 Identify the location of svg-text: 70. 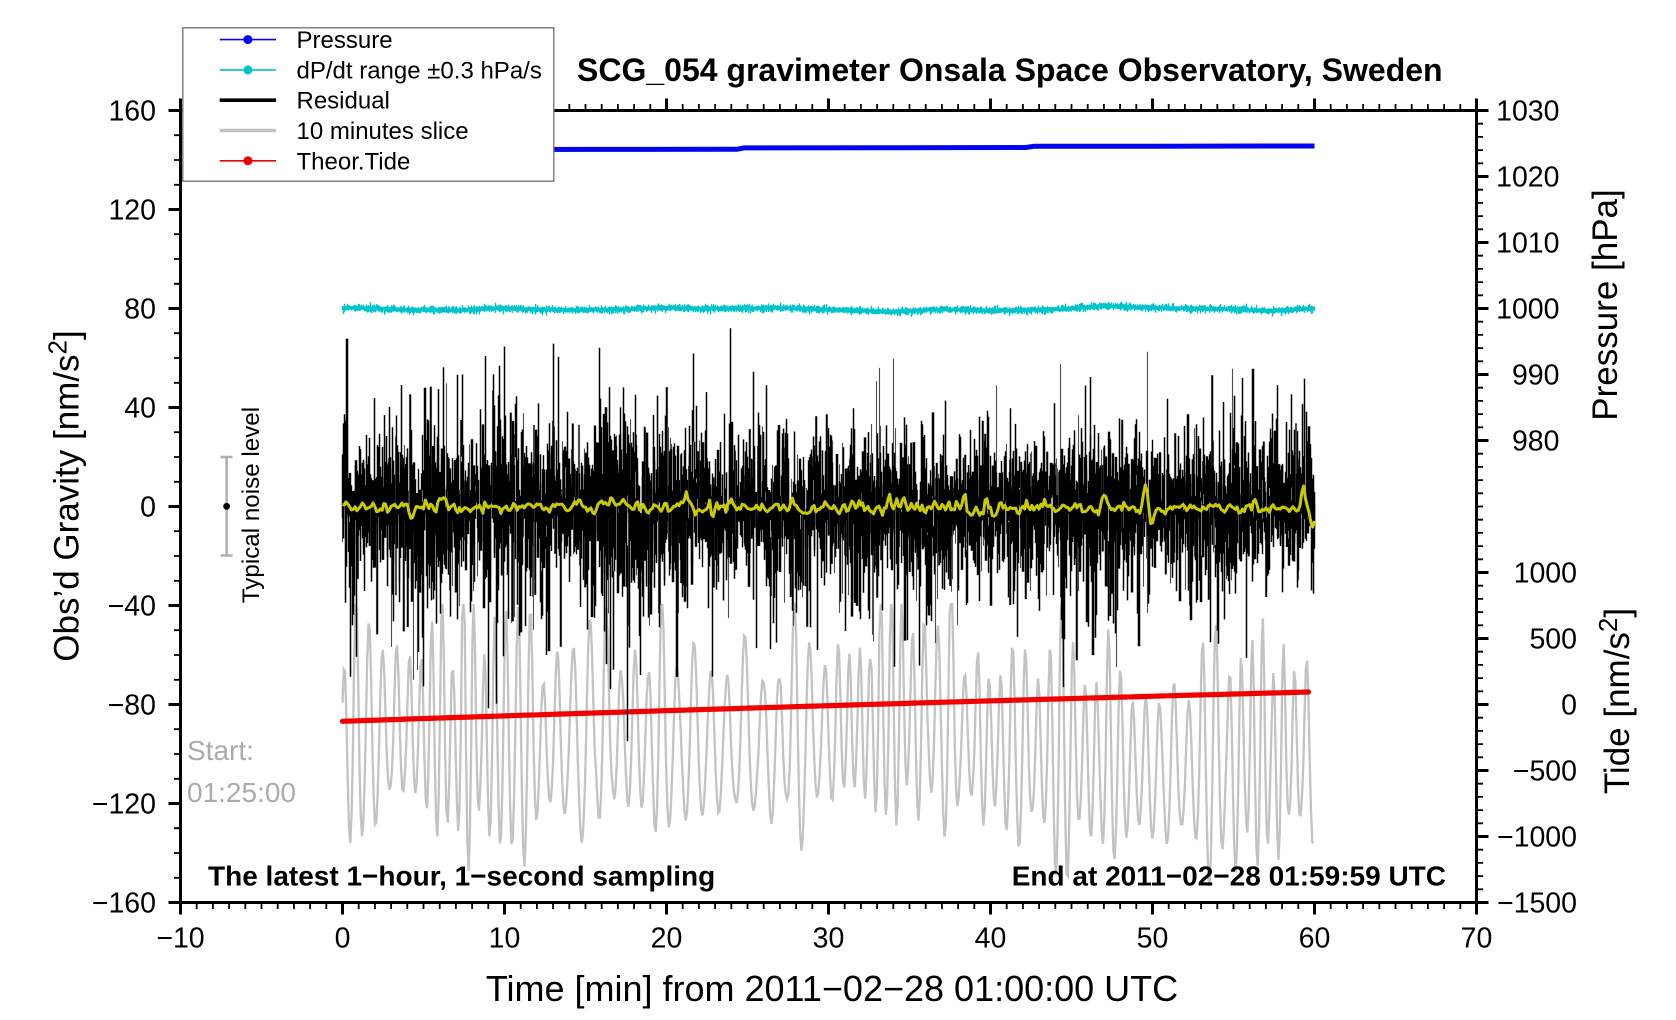
(1477, 939).